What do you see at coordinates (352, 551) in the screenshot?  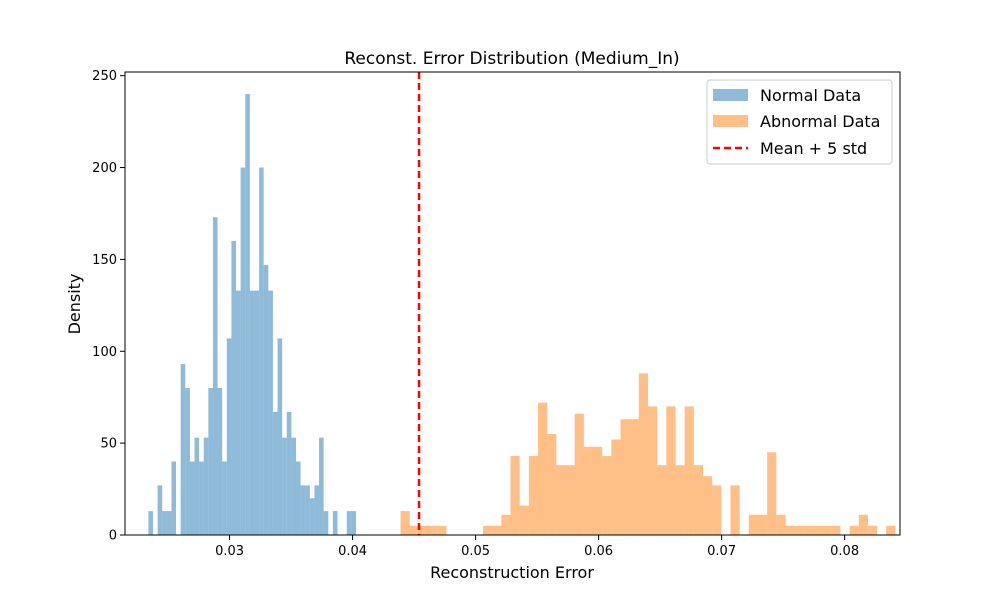 I see `x-tick-label: 0.04` at bounding box center [352, 551].